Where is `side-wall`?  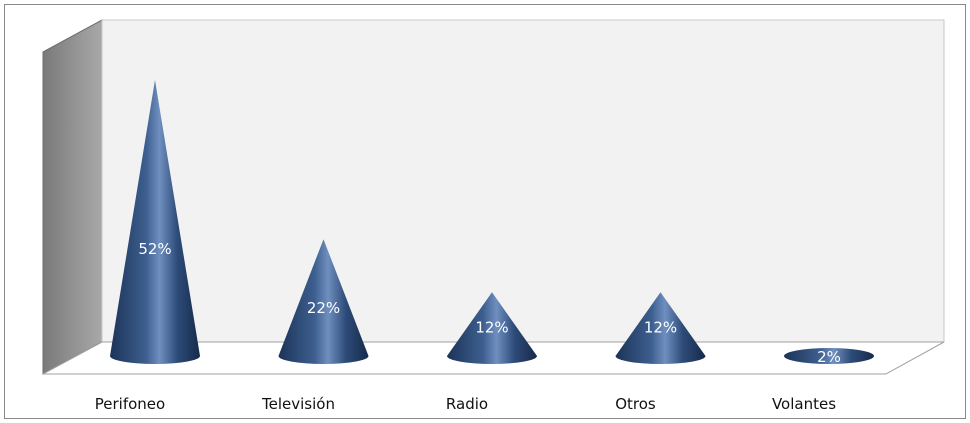 side-wall is located at coordinates (72, 197).